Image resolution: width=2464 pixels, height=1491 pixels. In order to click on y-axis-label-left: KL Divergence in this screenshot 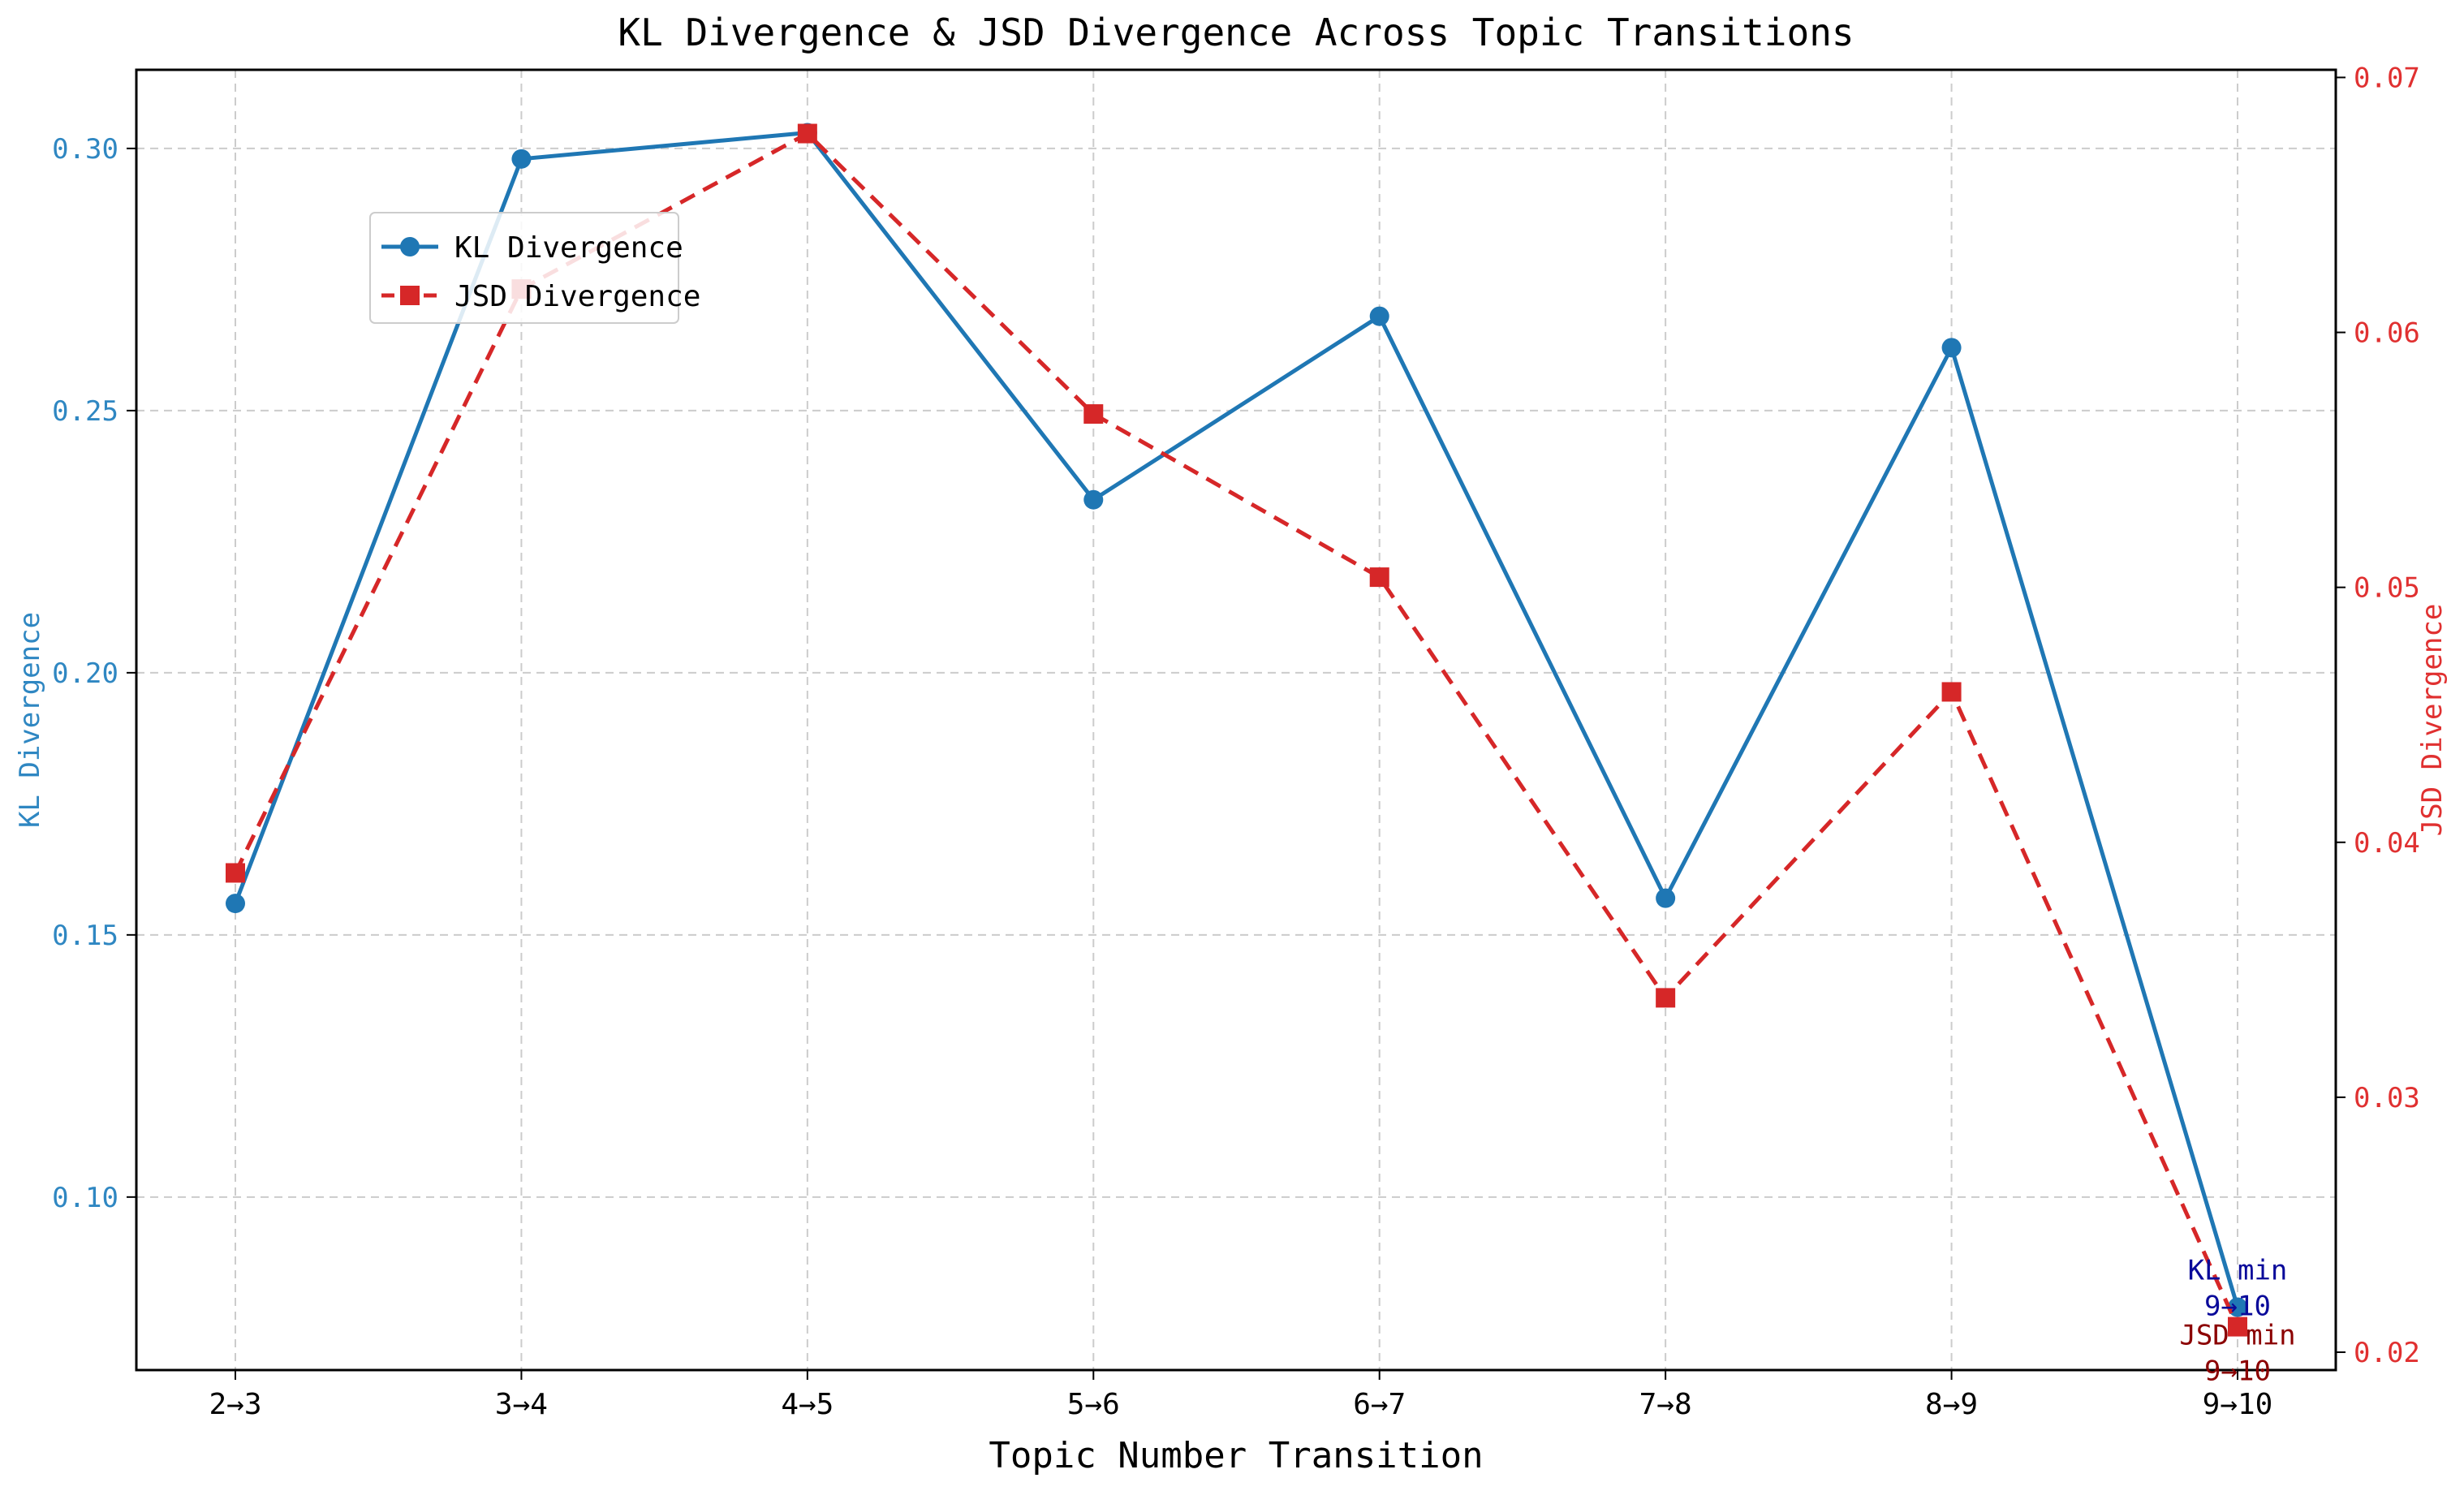, I will do `click(30, 720)`.